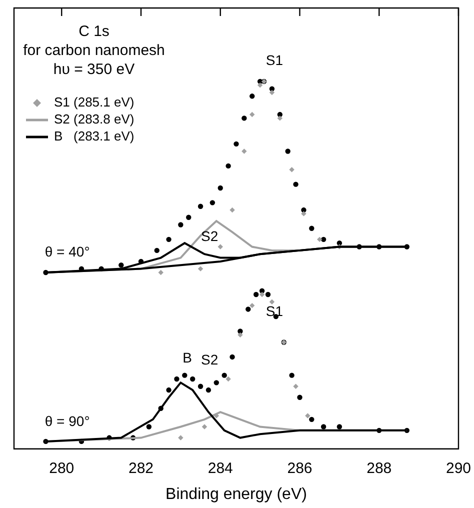 Image resolution: width=474 pixels, height=508 pixels. I want to click on legend-label: B (283.1 eV), so click(94, 136).